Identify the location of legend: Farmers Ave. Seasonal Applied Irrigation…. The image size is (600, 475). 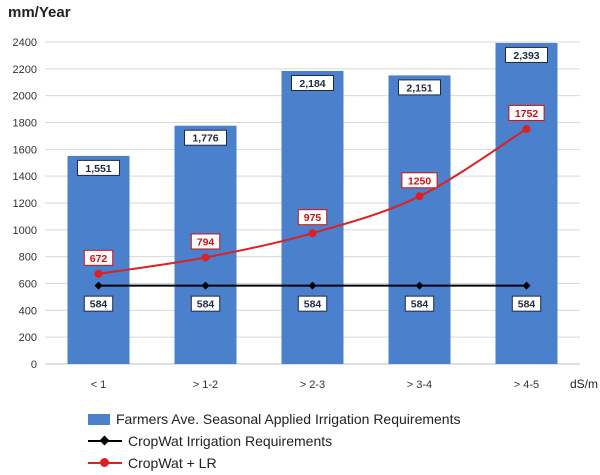
(274, 441).